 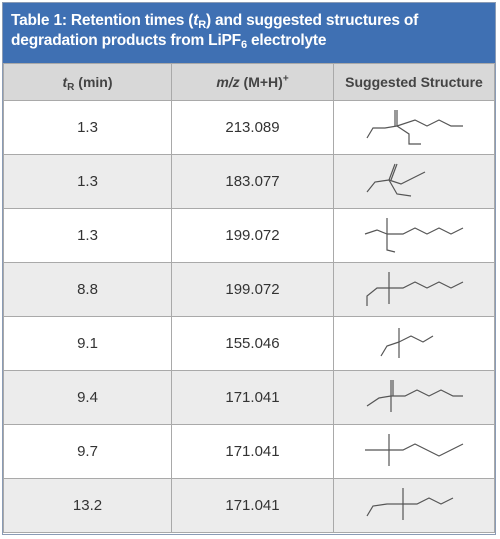 I want to click on header-cell: m/z (M+H)+, so click(x=252, y=82).